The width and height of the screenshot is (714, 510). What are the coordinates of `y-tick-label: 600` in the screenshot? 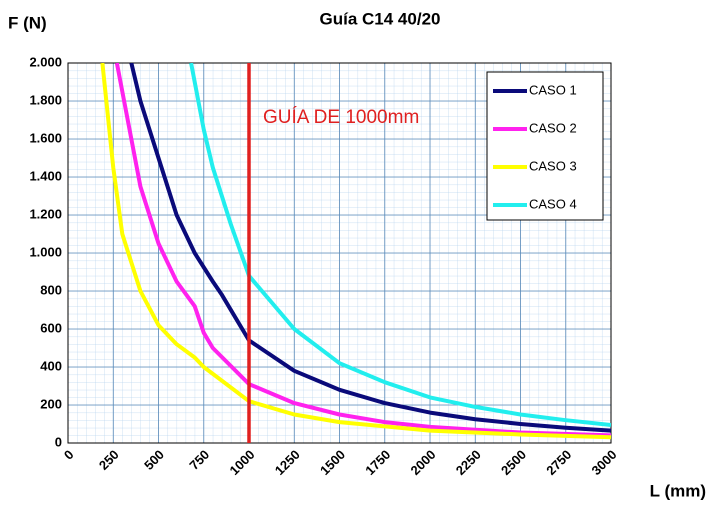 It's located at (51, 327).